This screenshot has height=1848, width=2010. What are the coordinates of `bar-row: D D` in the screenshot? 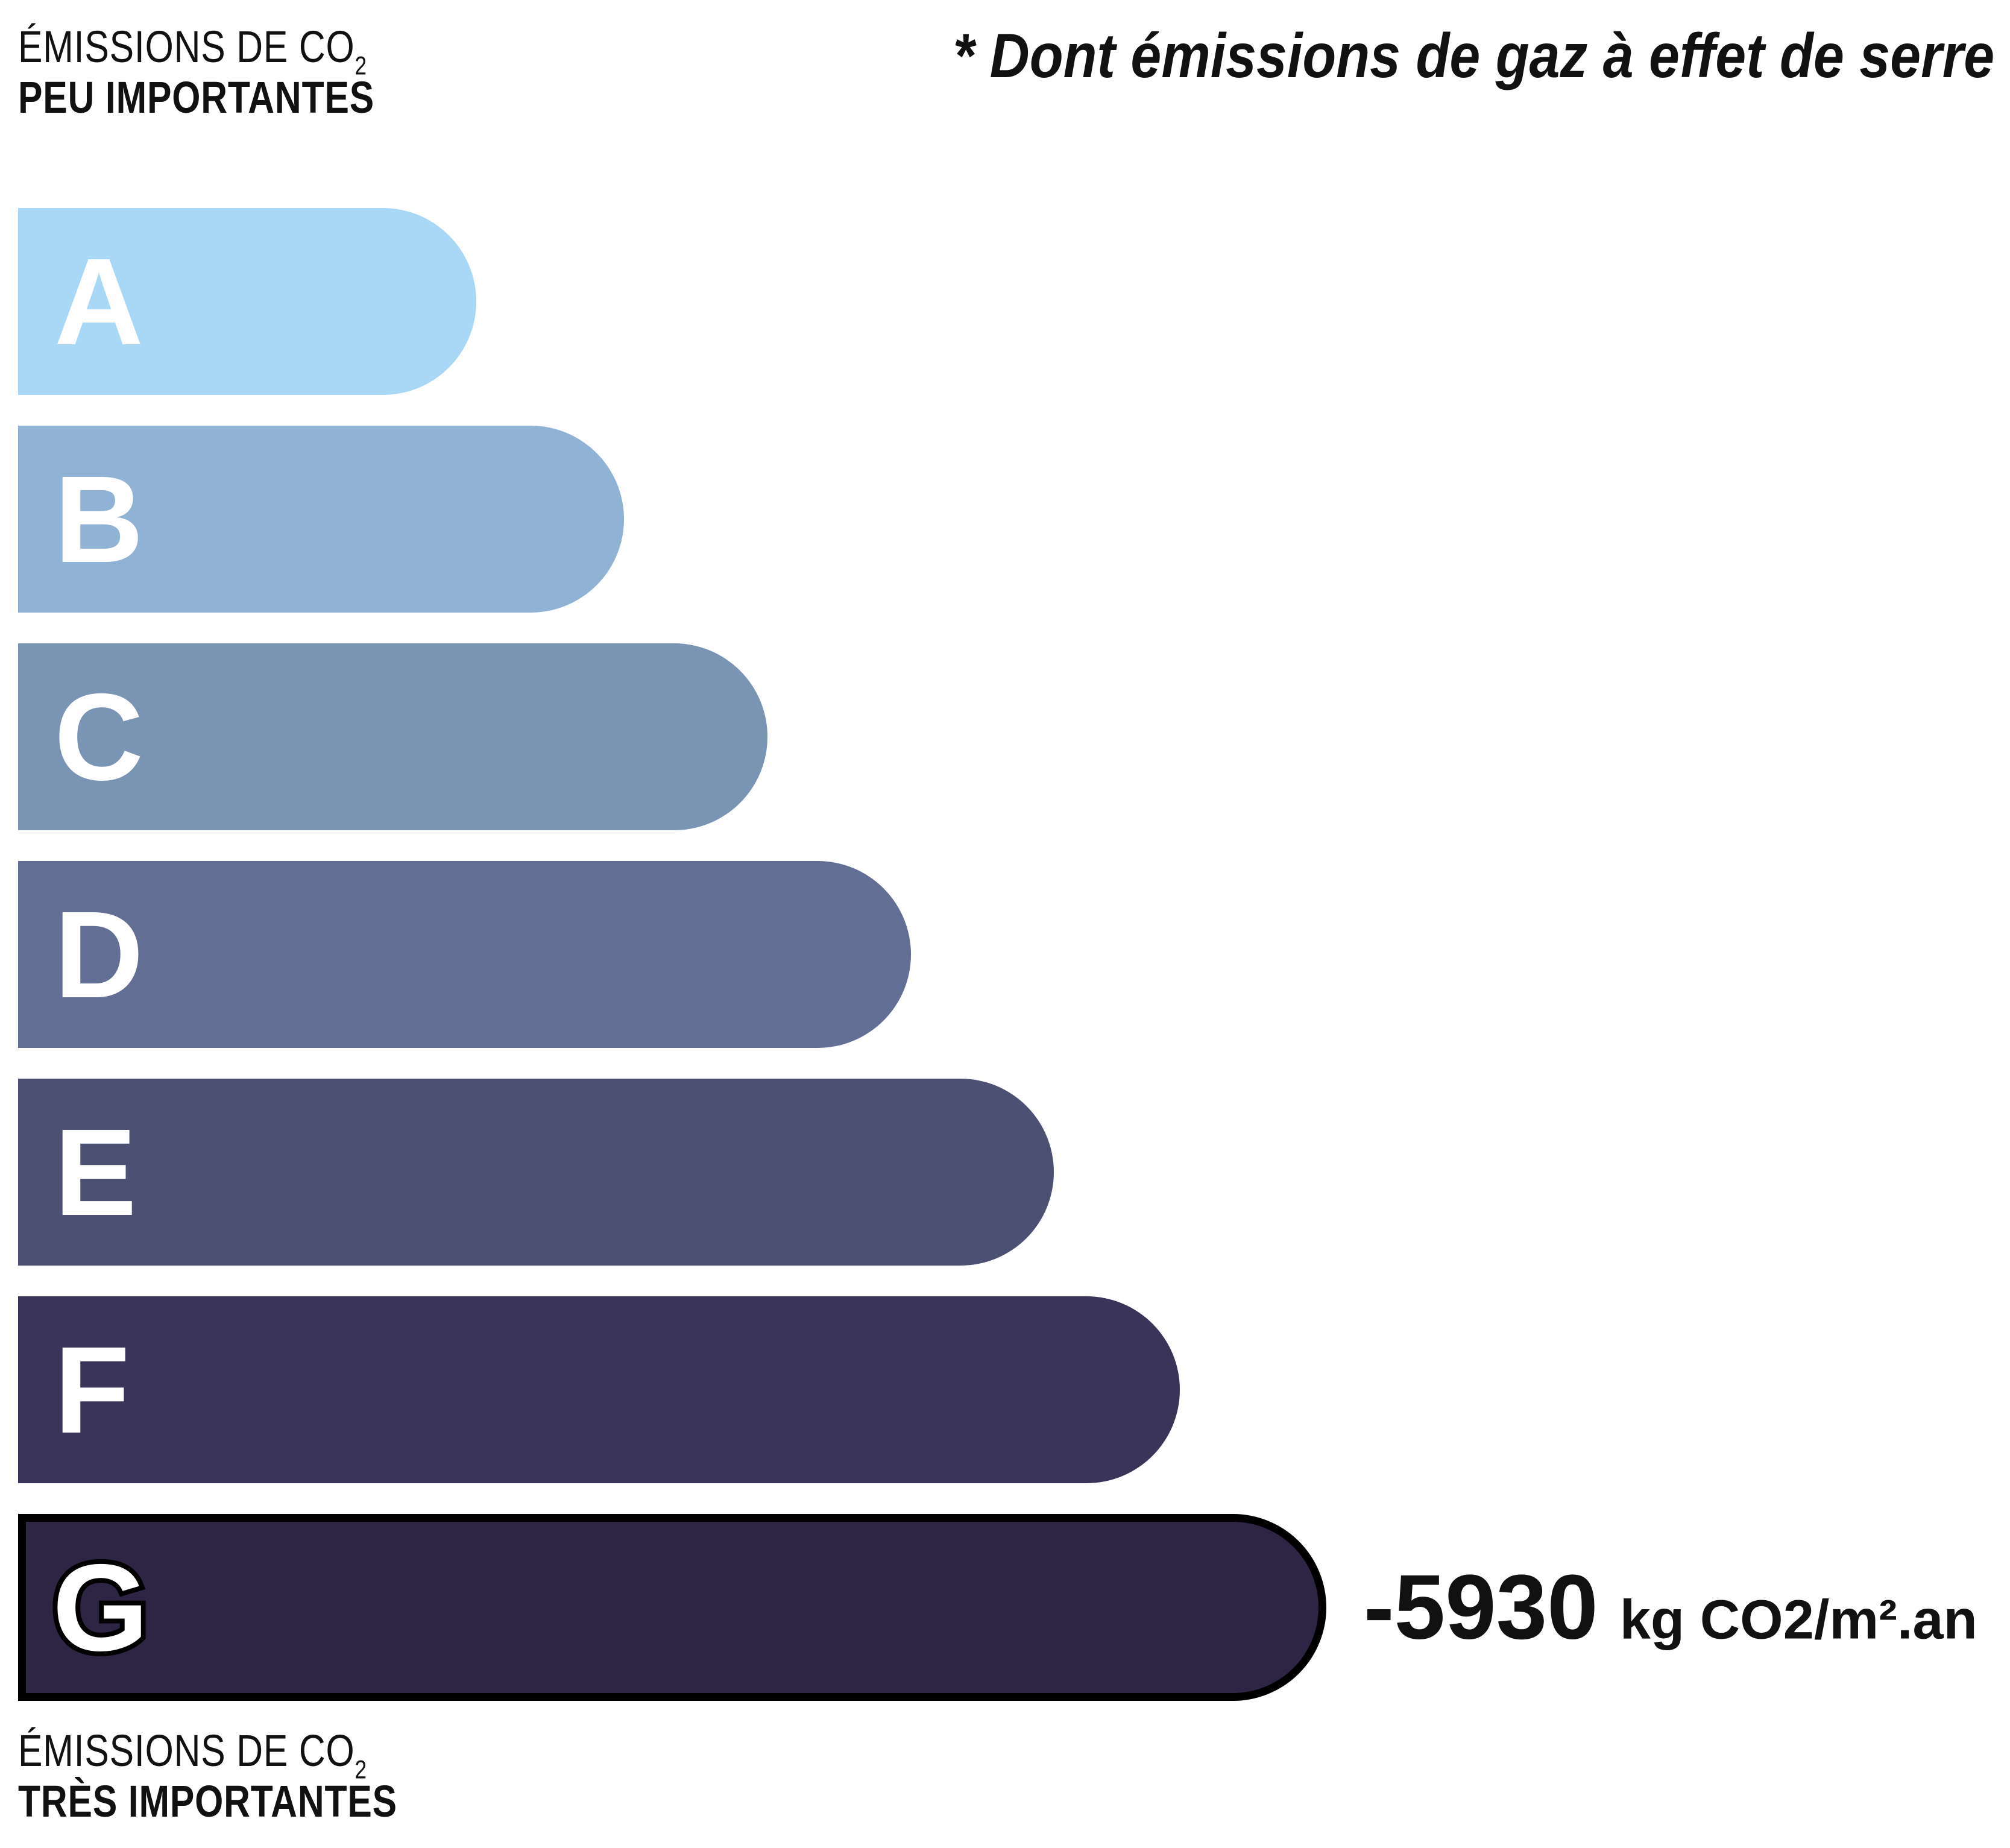 It's located at (672, 954).